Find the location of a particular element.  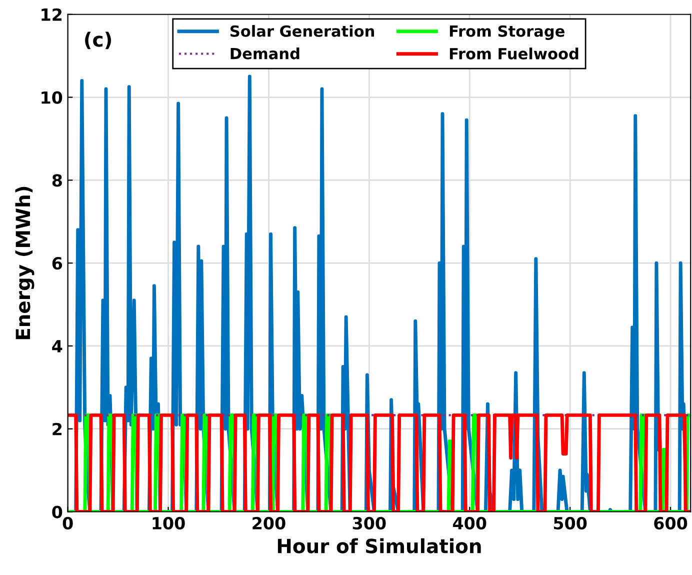

x-tick-label: 0 is located at coordinates (67, 523).